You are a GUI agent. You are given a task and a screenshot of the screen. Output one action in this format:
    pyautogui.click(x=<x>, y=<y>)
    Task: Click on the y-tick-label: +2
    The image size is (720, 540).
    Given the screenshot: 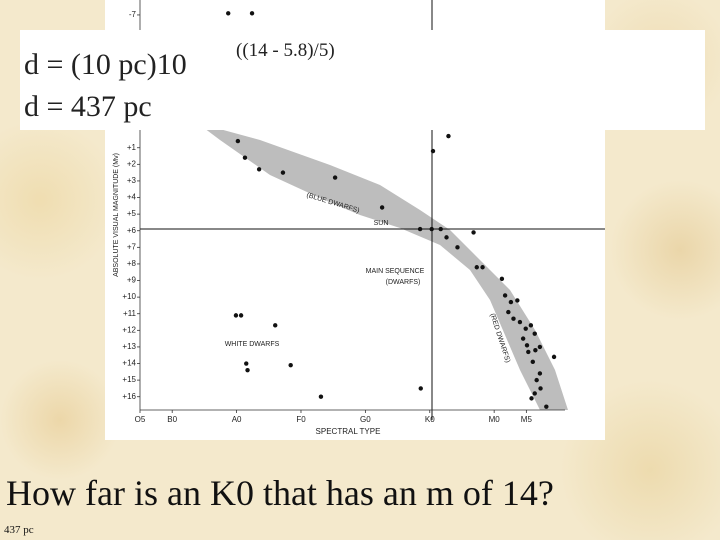 What is the action you would take?
    pyautogui.click(x=132, y=163)
    